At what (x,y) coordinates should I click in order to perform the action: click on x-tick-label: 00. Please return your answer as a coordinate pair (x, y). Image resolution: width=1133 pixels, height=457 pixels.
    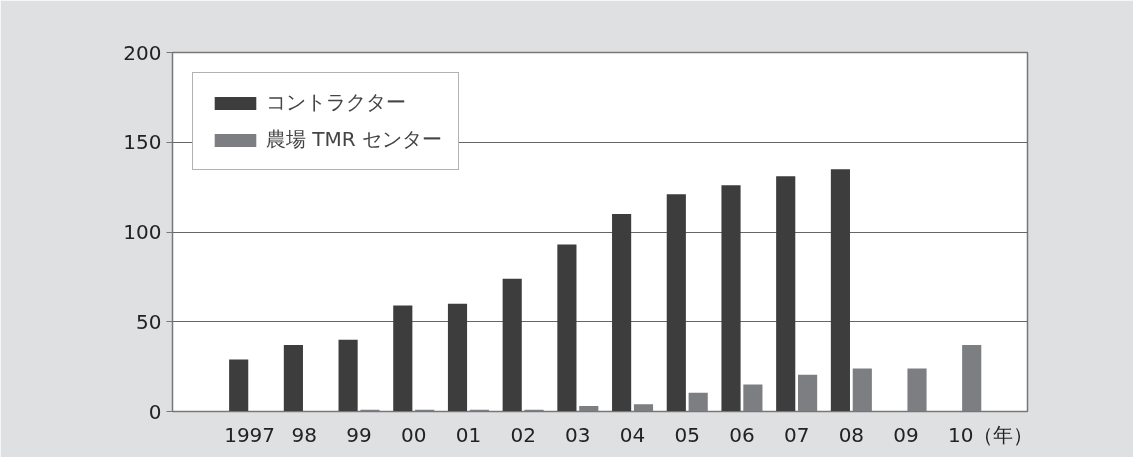
    Looking at the image, I should click on (414, 434).